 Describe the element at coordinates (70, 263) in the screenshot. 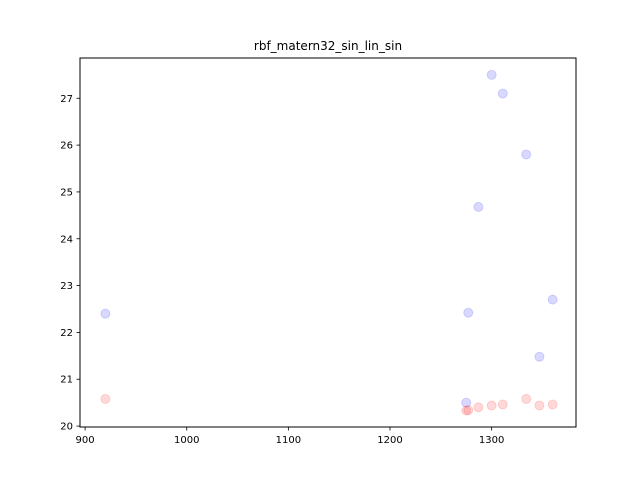

I see `y-axis: 20 21 22 23 24 25 26 27` at that location.